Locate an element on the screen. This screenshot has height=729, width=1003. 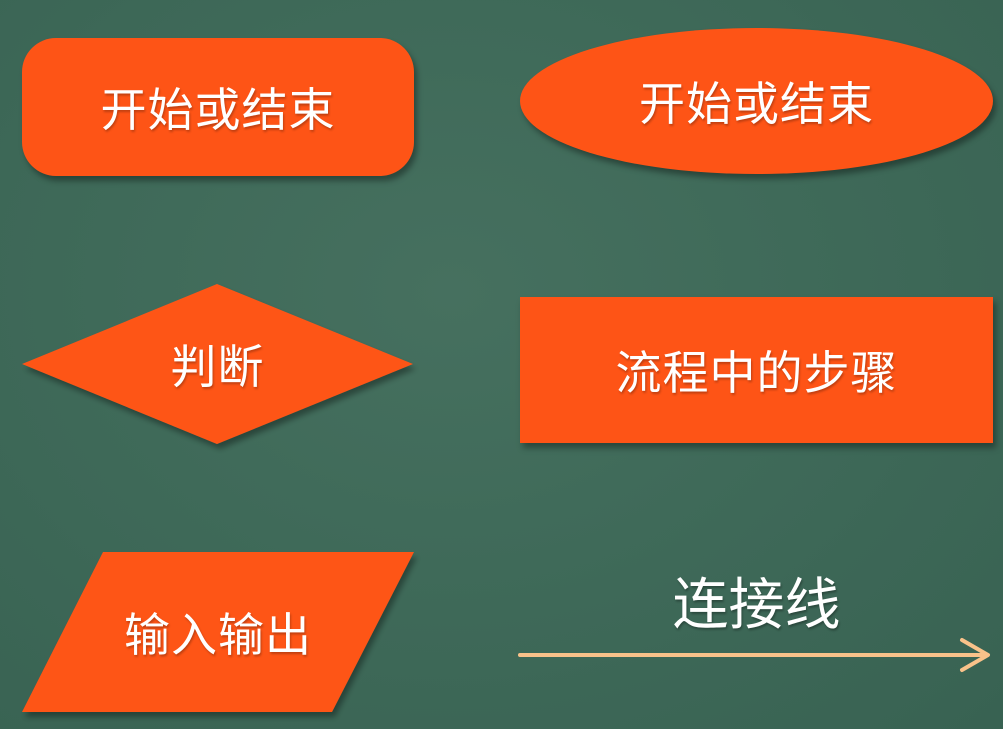
decision-label-box: 判断 is located at coordinates (217, 364).